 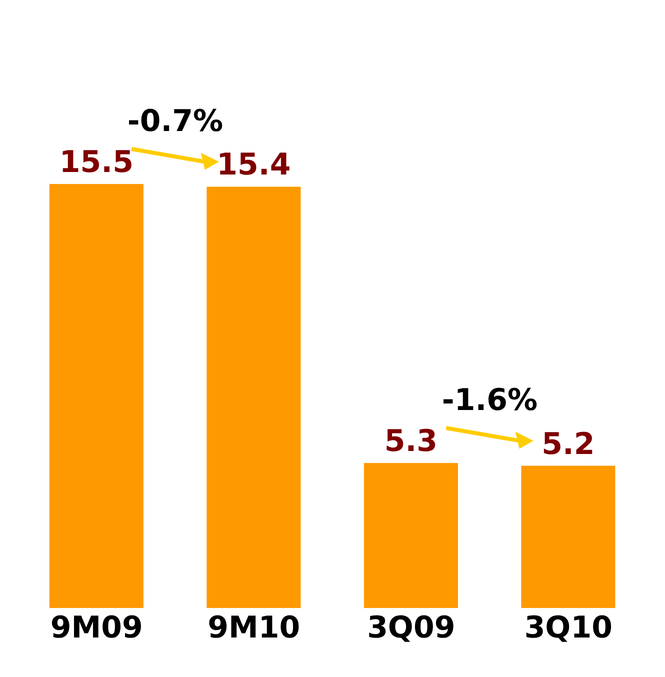 What do you see at coordinates (175, 121) in the screenshot?
I see `text: -0.7%` at bounding box center [175, 121].